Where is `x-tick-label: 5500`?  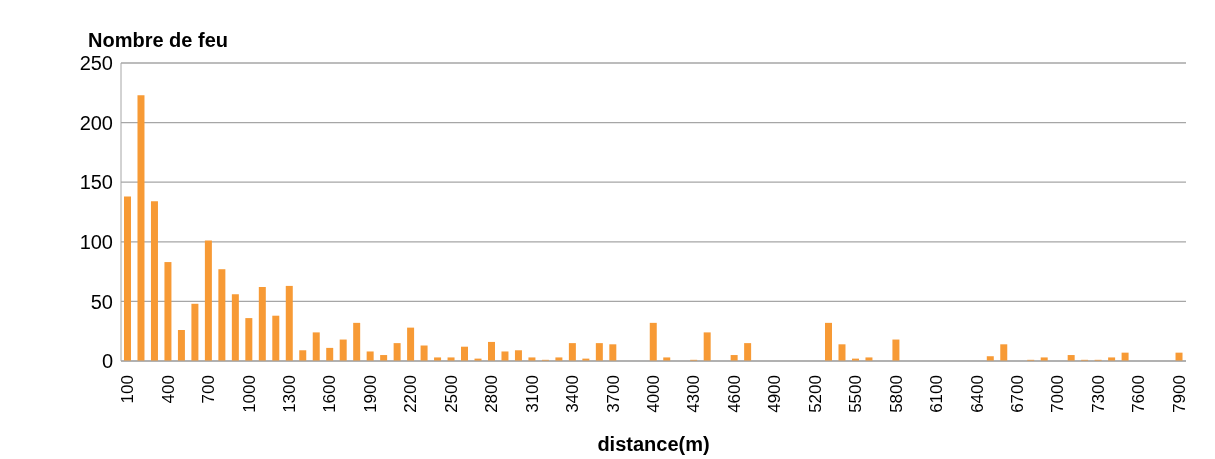 x-tick-label: 5500 is located at coordinates (856, 394).